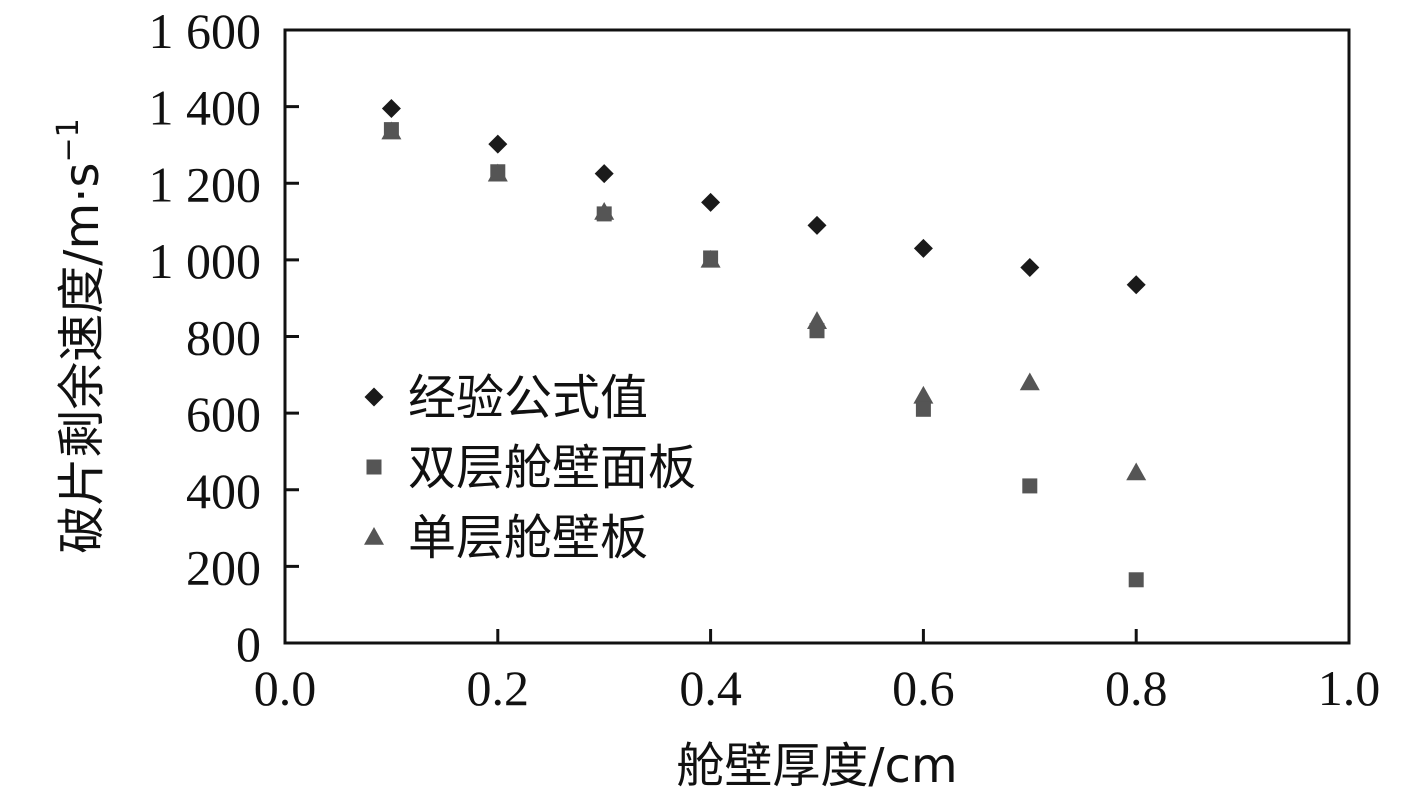 The width and height of the screenshot is (1417, 803). What do you see at coordinates (223, 491) in the screenshot?
I see `y-tick-label: 400` at bounding box center [223, 491].